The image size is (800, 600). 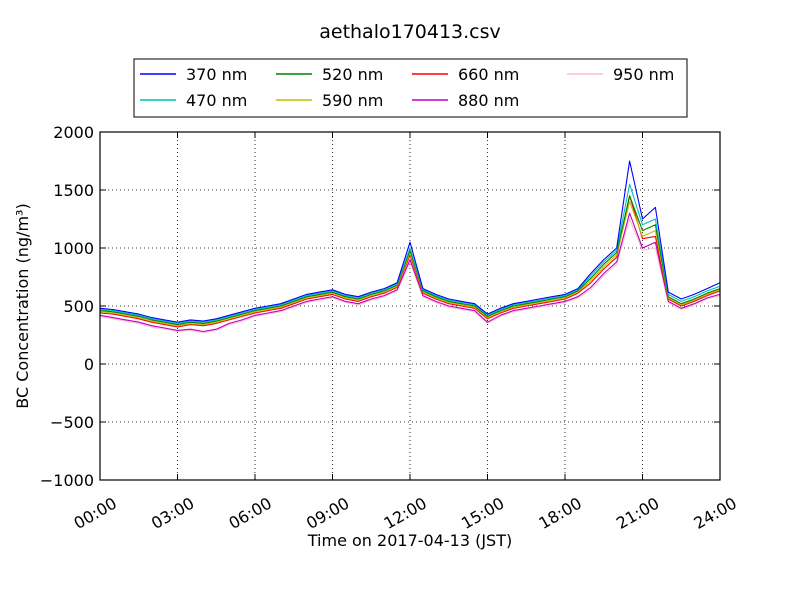 I want to click on x-axis-label: Time on 2017-04-13 (JST), so click(x=409, y=540).